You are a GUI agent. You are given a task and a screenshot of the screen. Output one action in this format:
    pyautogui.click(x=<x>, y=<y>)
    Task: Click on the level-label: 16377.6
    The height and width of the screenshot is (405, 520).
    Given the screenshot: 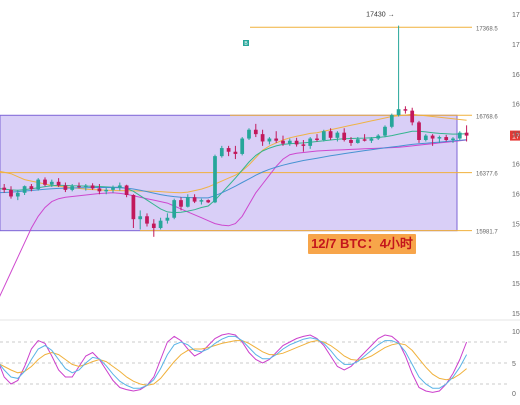 What is the action you would take?
    pyautogui.click(x=487, y=175)
    